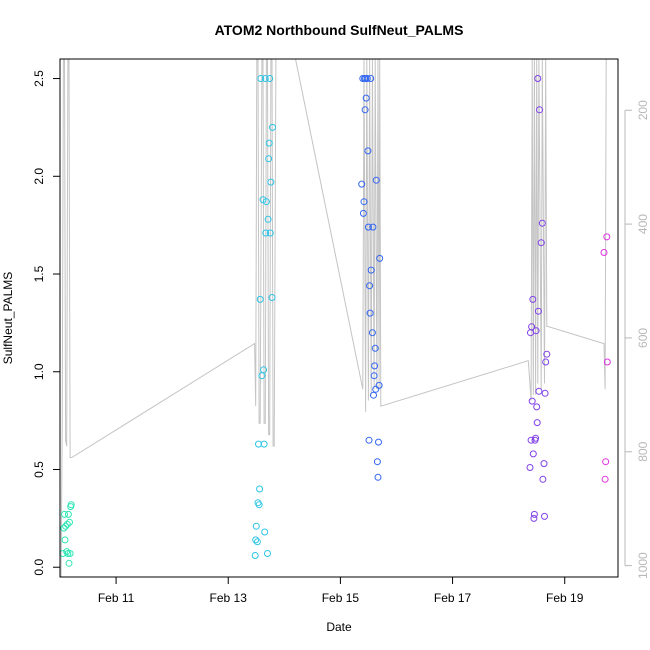  What do you see at coordinates (339, 627) in the screenshot?
I see `x-axis-label: Date` at bounding box center [339, 627].